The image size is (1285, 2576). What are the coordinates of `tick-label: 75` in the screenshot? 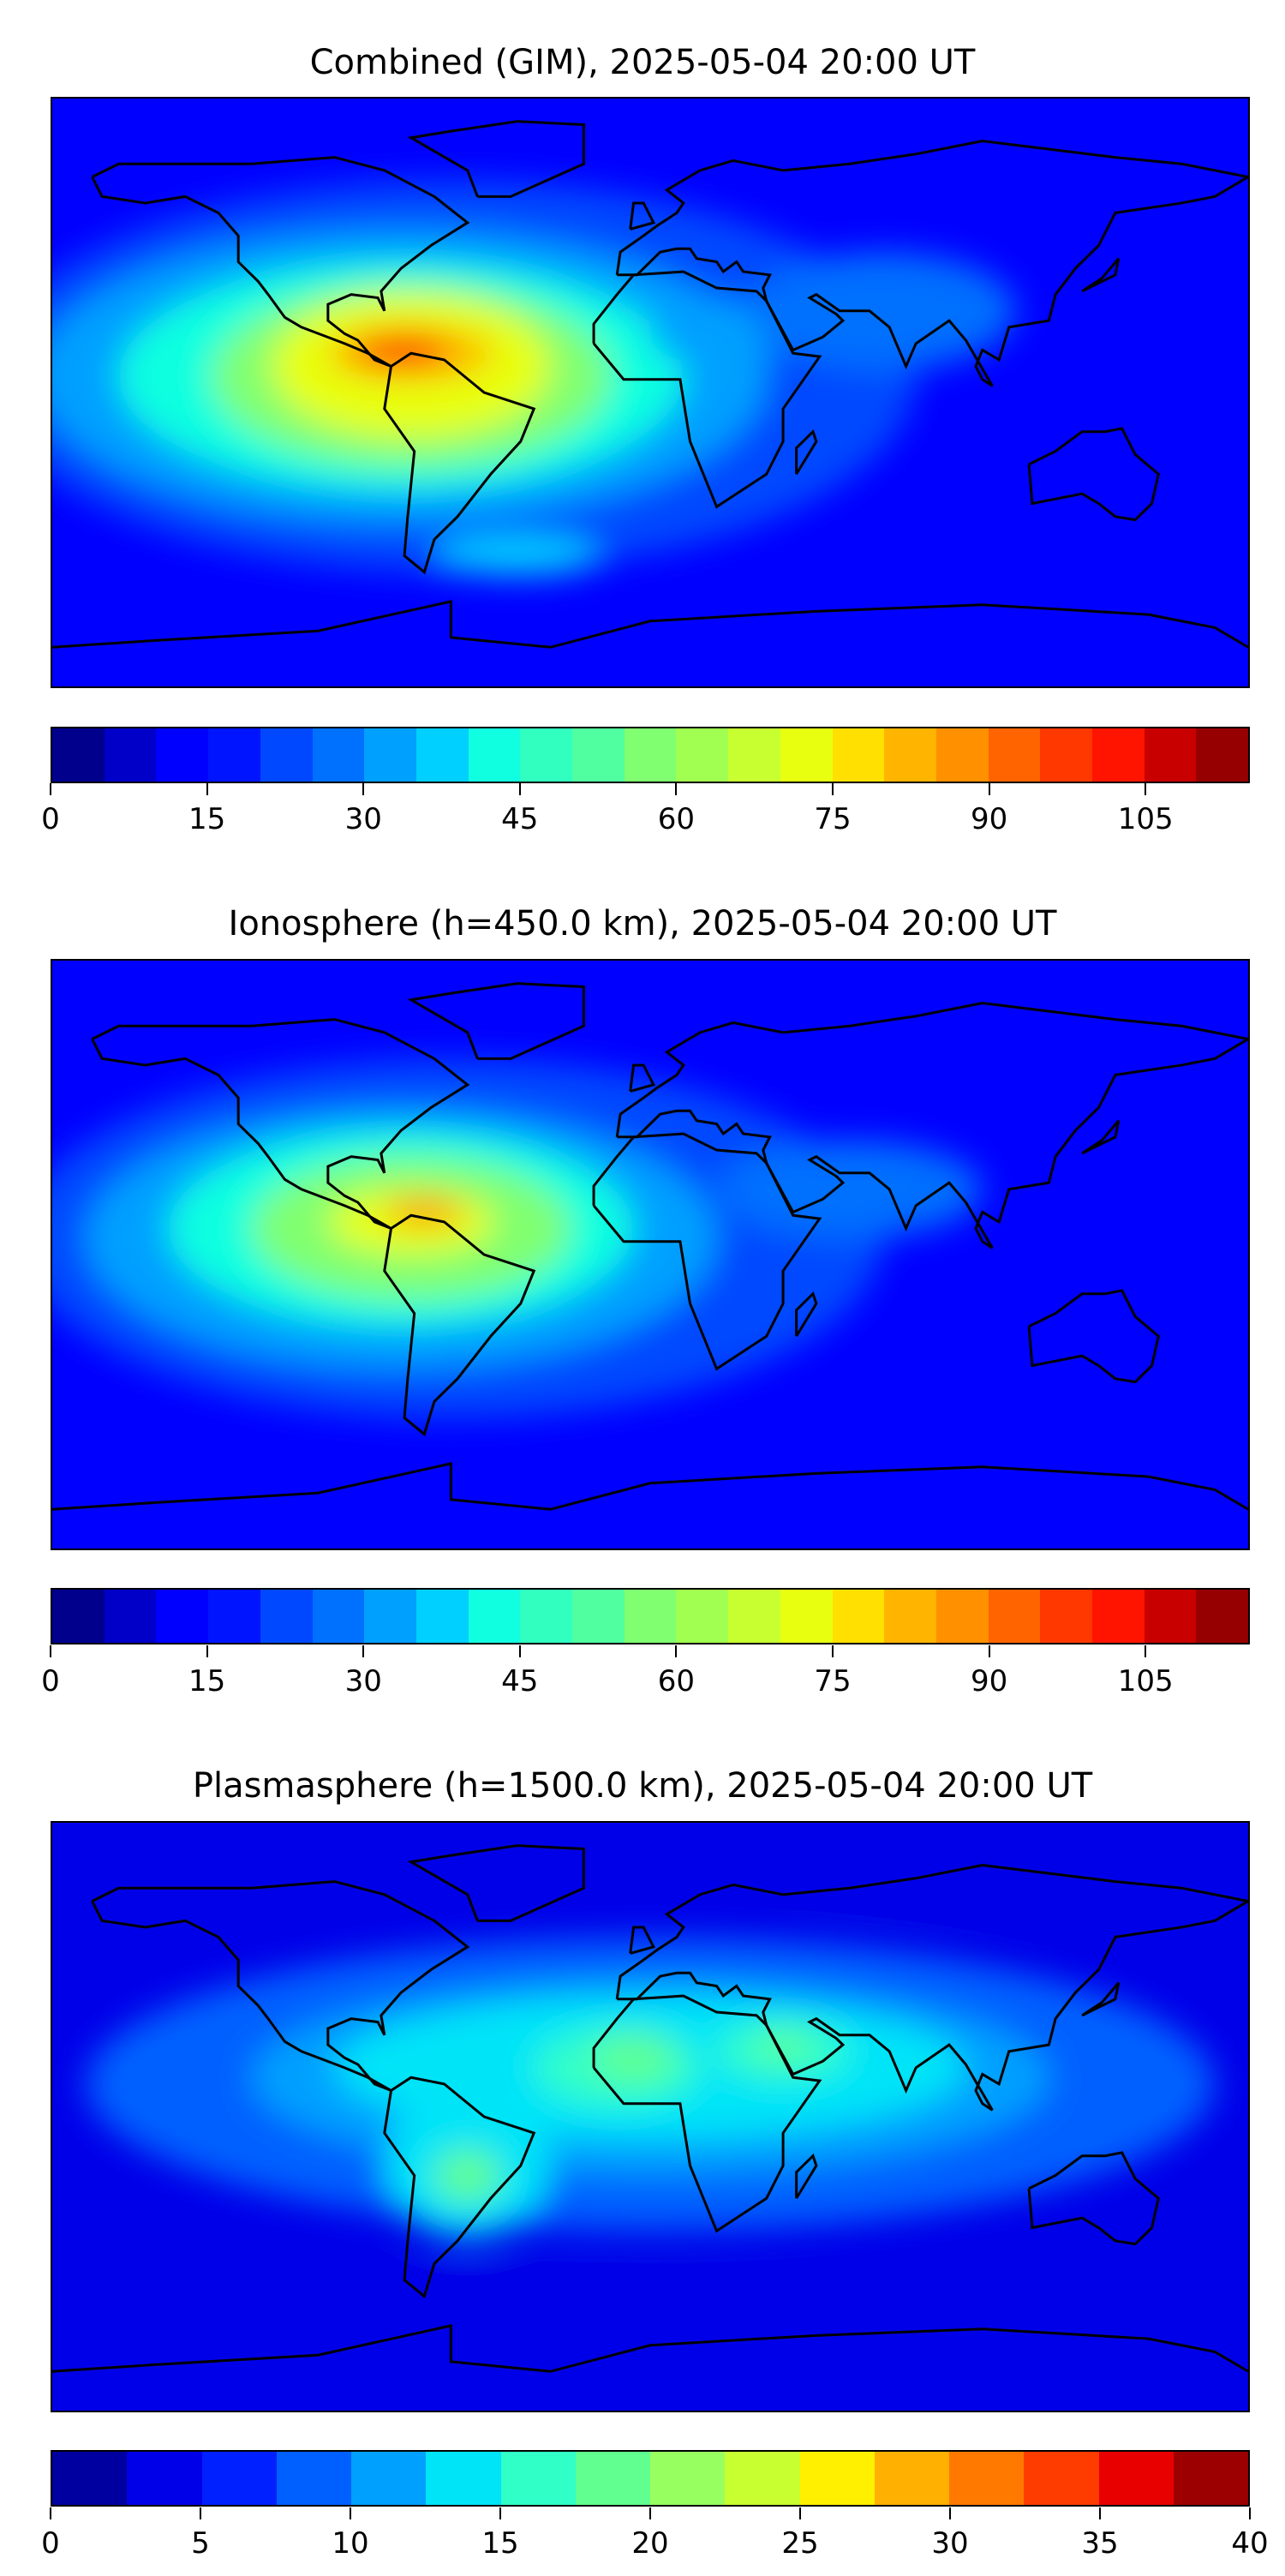 It's located at (833, 819).